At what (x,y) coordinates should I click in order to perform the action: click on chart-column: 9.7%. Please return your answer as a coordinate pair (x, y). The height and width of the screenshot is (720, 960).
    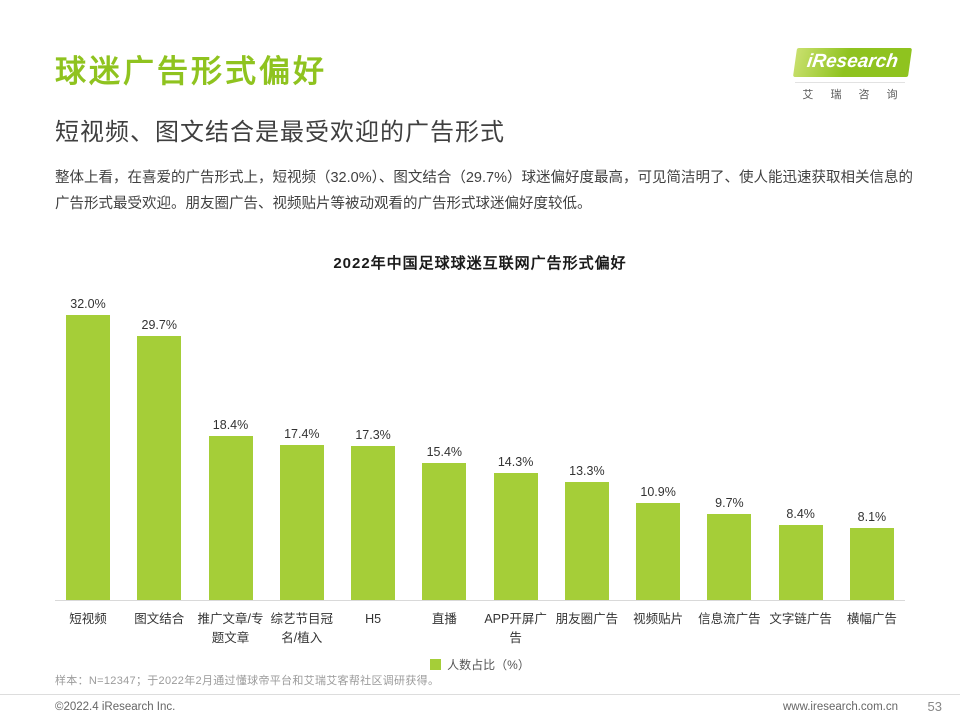
    Looking at the image, I should click on (729, 548).